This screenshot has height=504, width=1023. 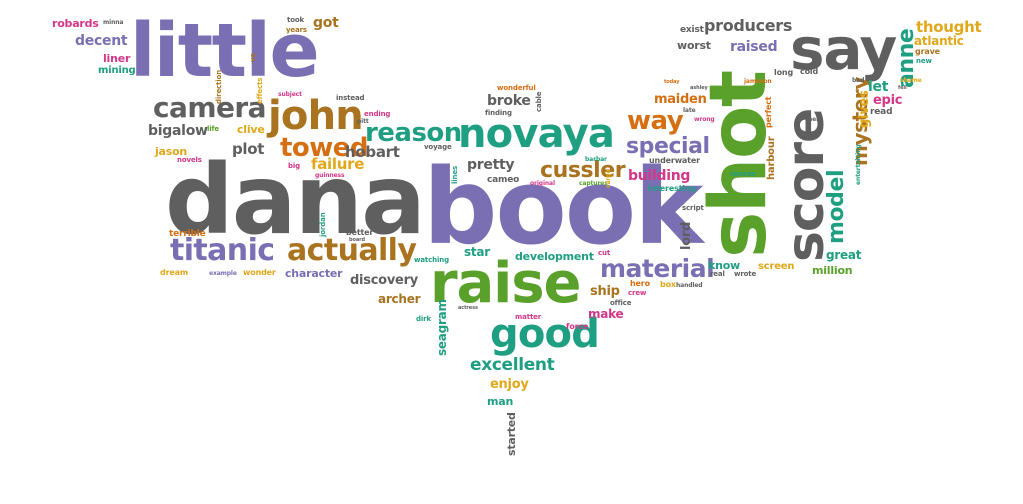 What do you see at coordinates (174, 272) in the screenshot?
I see `word-dream: dream` at bounding box center [174, 272].